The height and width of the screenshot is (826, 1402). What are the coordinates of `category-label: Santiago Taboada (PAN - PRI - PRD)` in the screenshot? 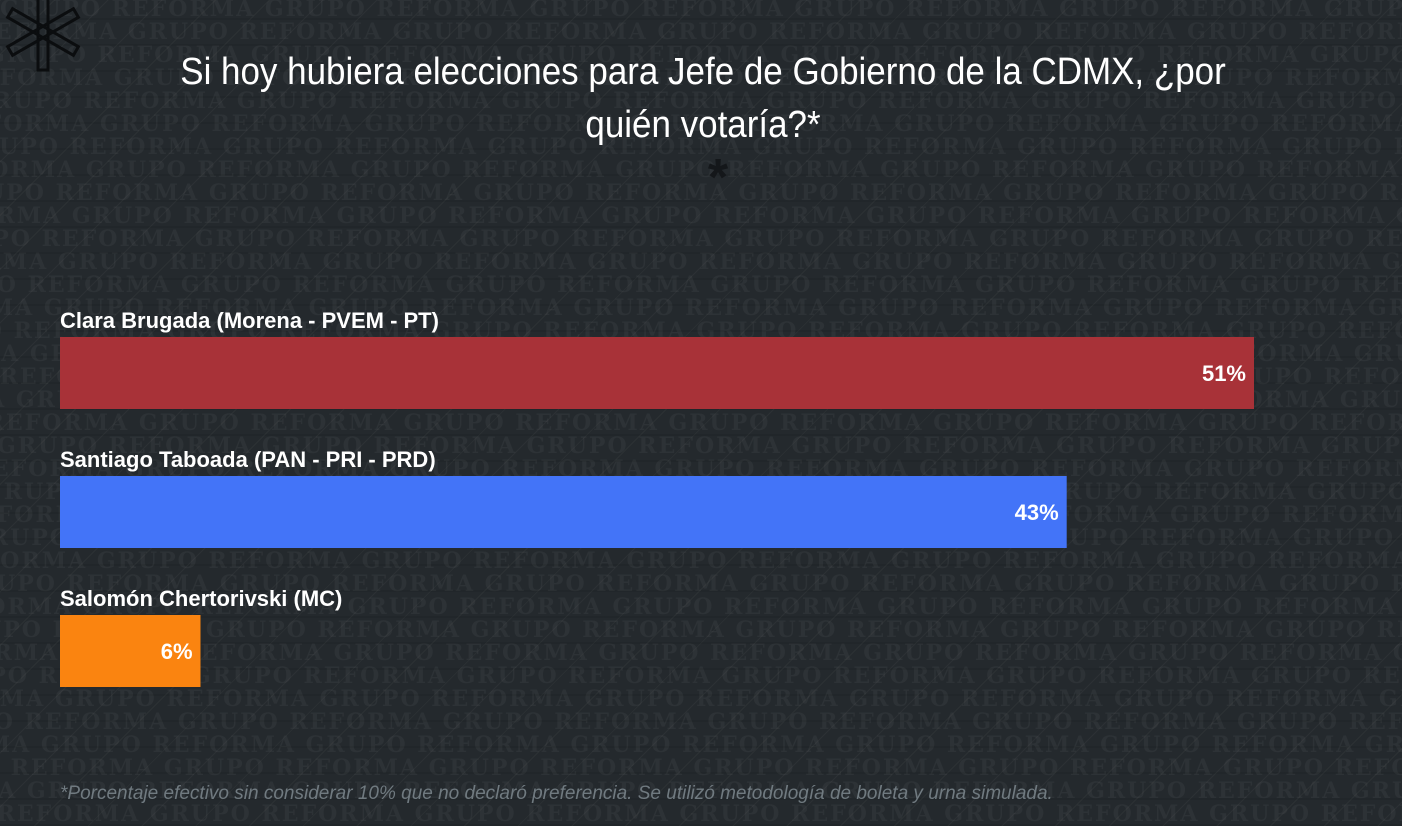 It's located at (248, 459).